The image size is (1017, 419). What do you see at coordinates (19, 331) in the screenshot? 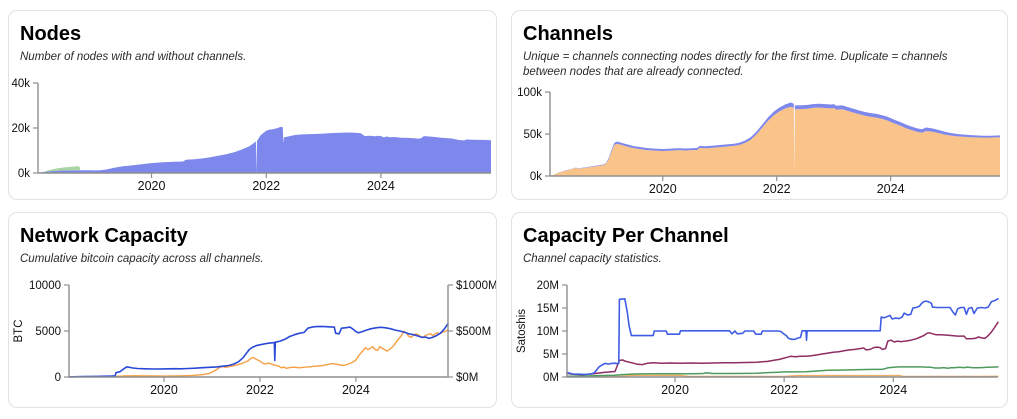
I see `y-axis-title: BTC` at bounding box center [19, 331].